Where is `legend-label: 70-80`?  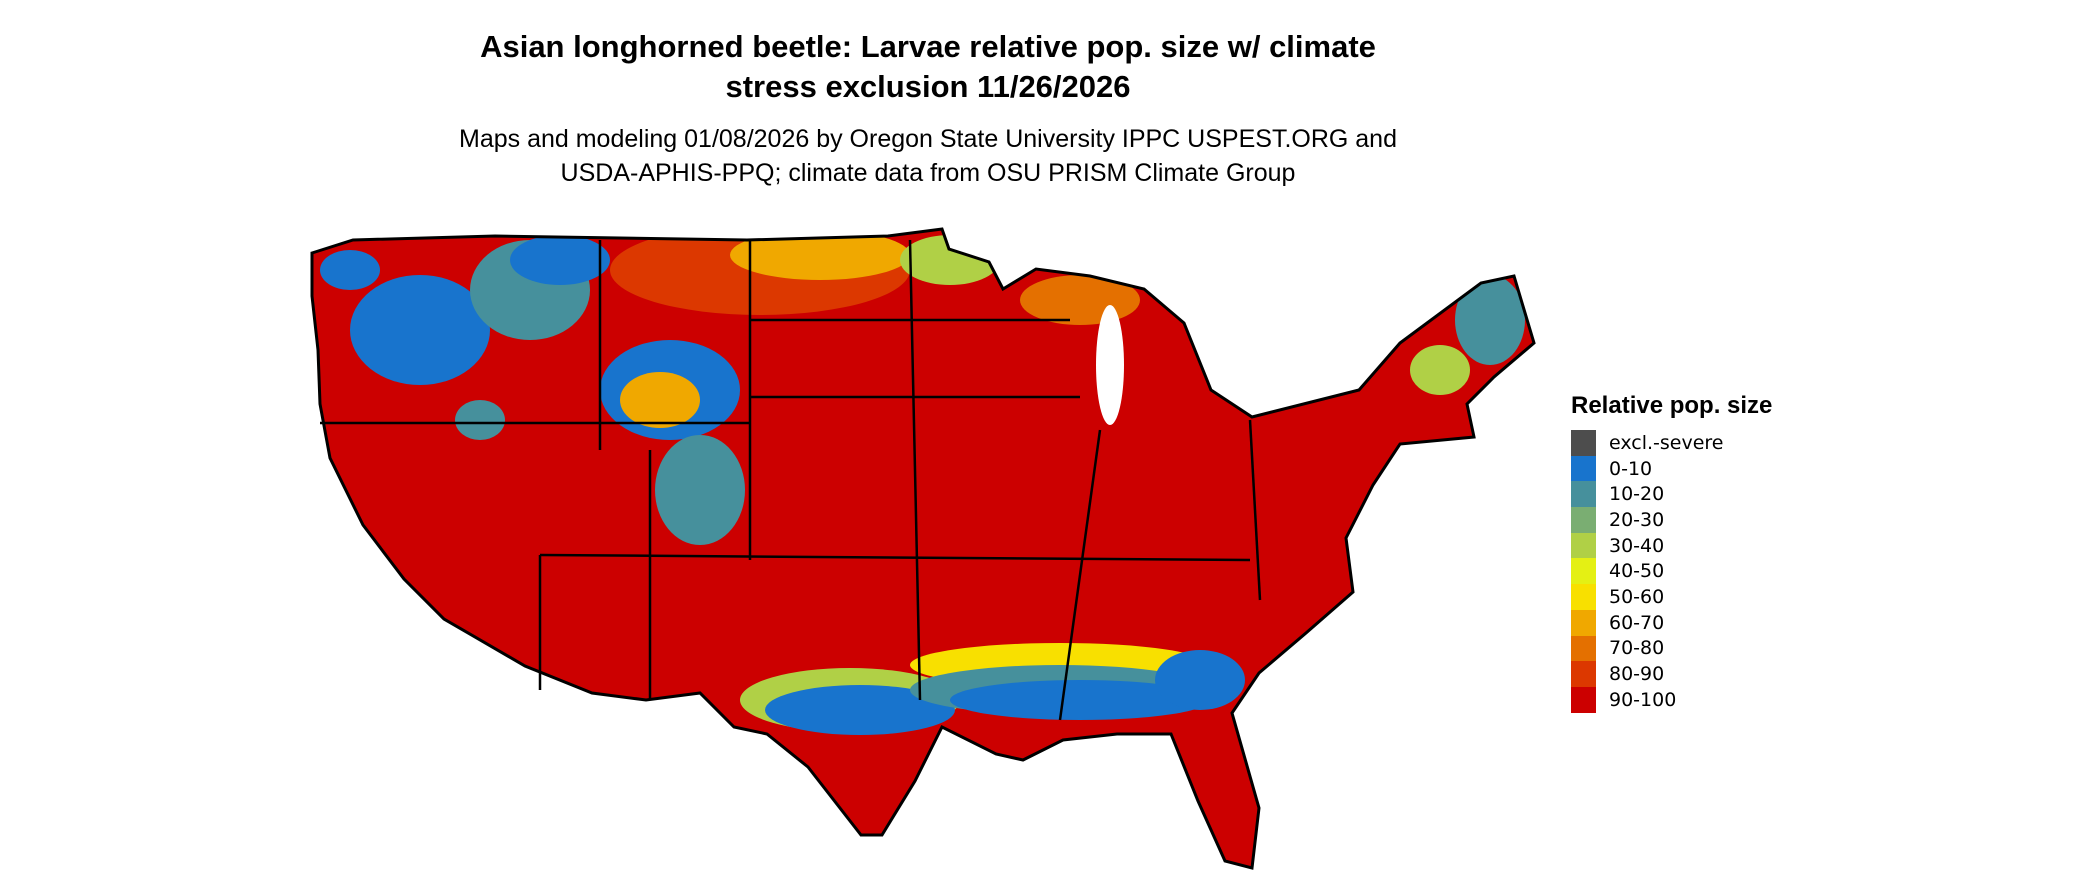
legend-label: 70-80 is located at coordinates (1637, 648).